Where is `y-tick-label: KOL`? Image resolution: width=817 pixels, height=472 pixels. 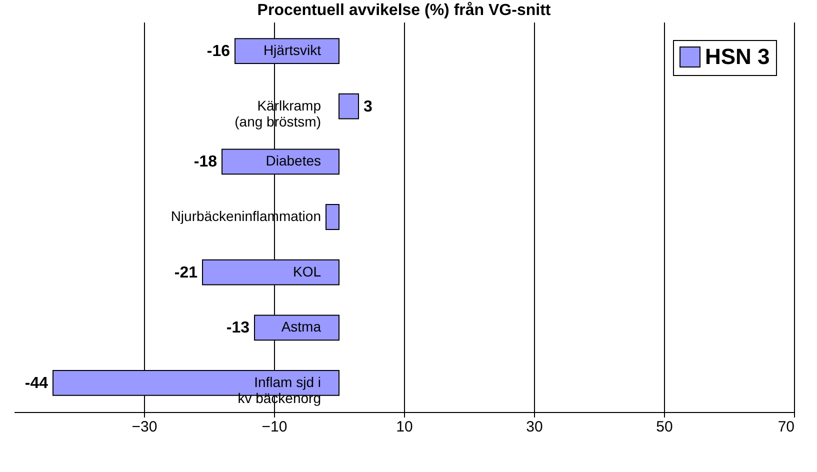 y-tick-label: KOL is located at coordinates (307, 271).